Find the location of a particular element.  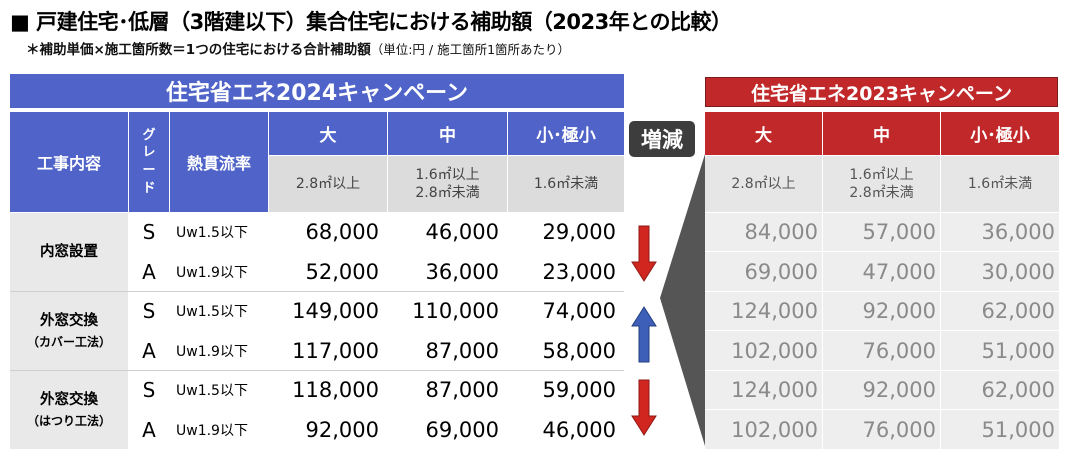

value-2024-small: 59,000 is located at coordinates (579, 390).